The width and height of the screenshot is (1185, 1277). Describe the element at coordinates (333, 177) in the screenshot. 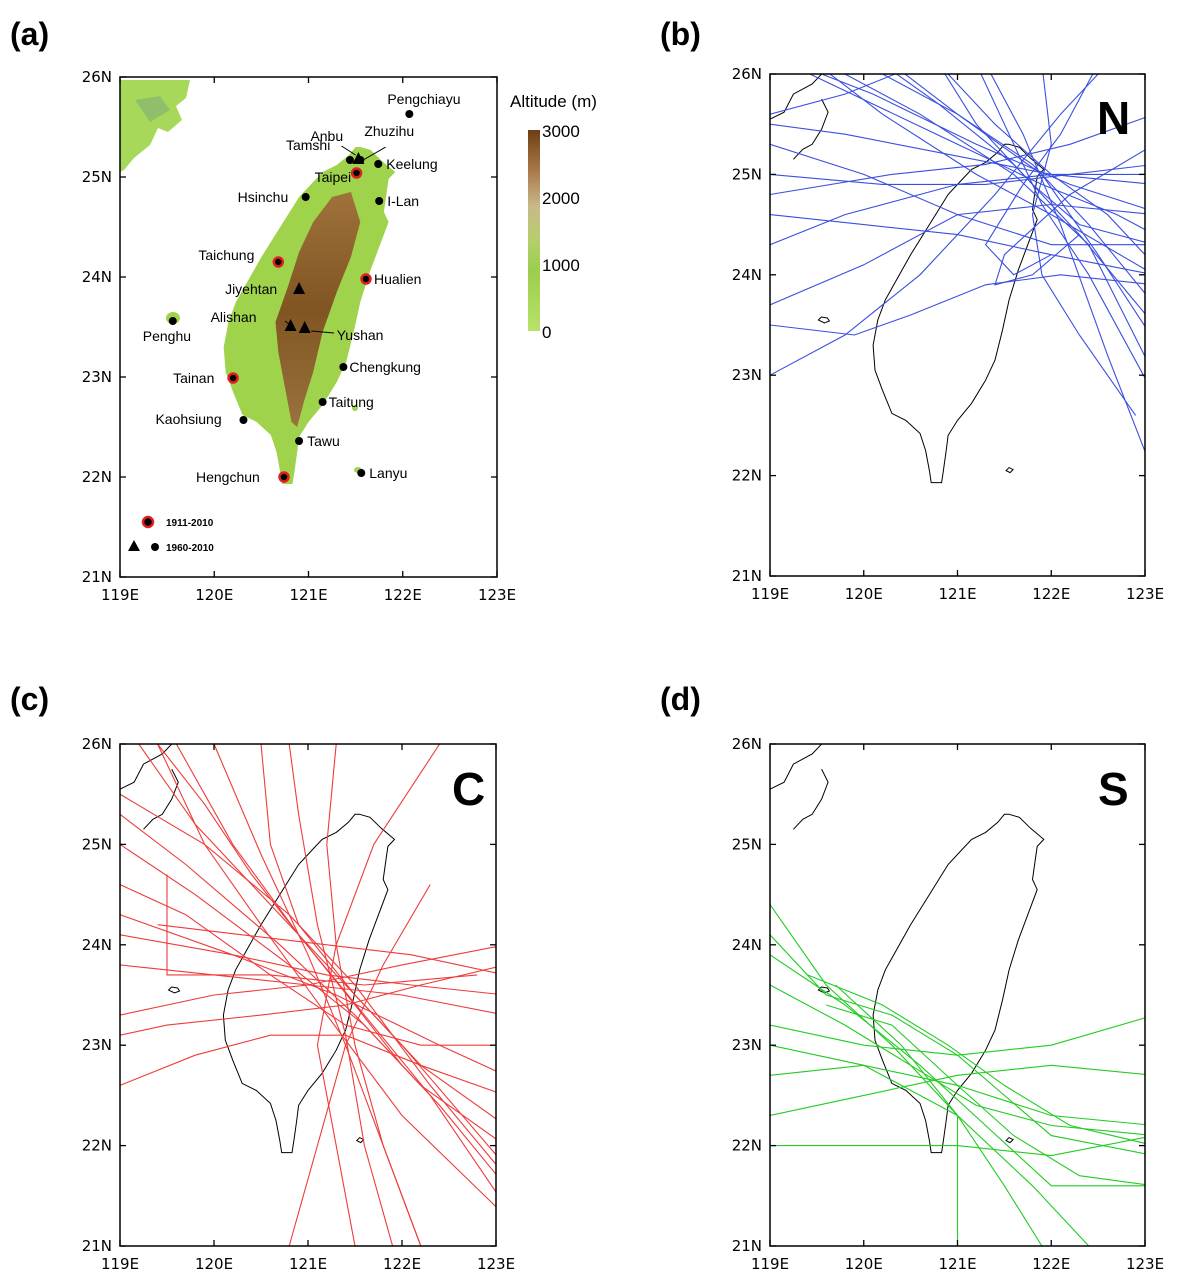

I see `station-label-taipei: Taipei` at that location.